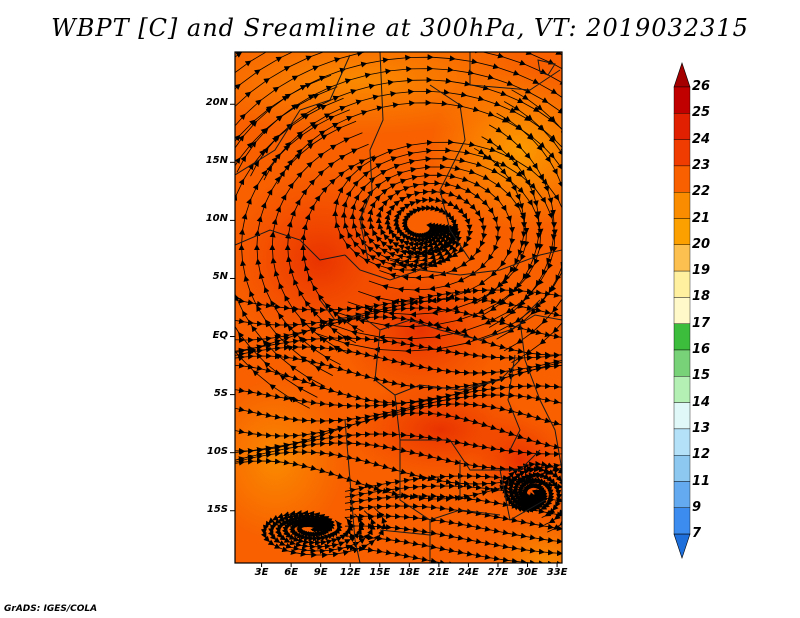  What do you see at coordinates (697, 534) in the screenshot?
I see `colorbar-label: 7` at bounding box center [697, 534].